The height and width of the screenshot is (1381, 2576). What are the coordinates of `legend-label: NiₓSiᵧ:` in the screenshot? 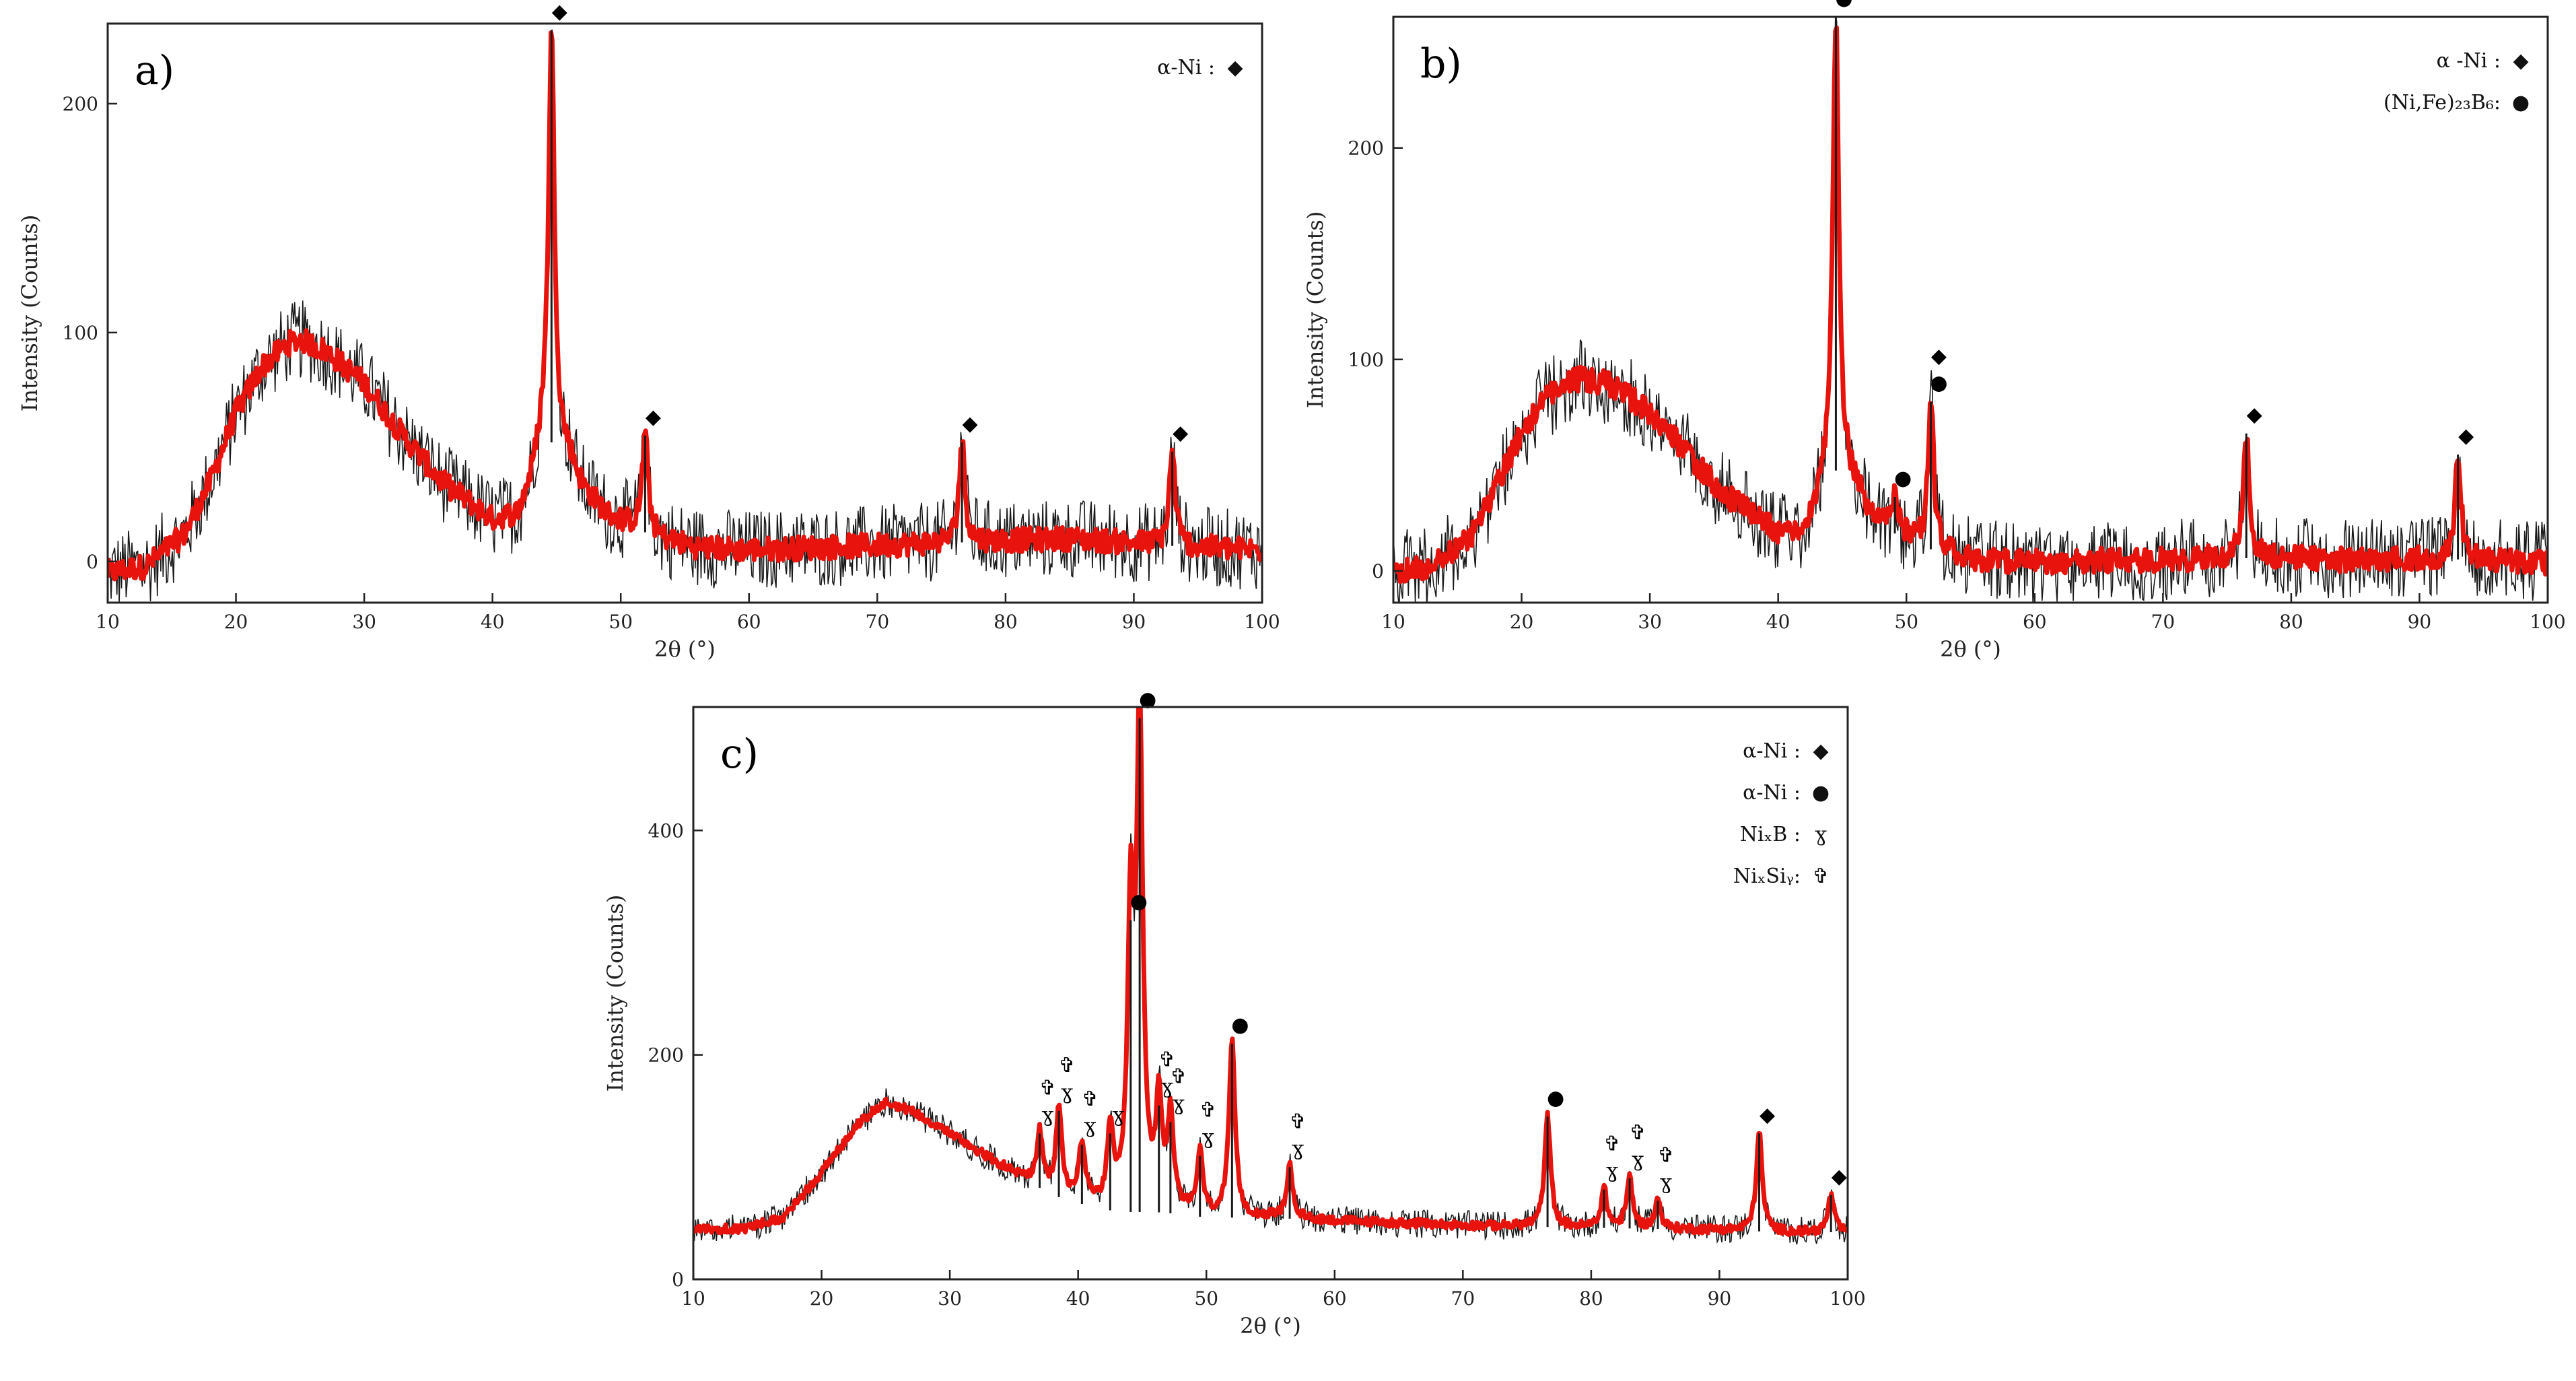 It's located at (1767, 877).